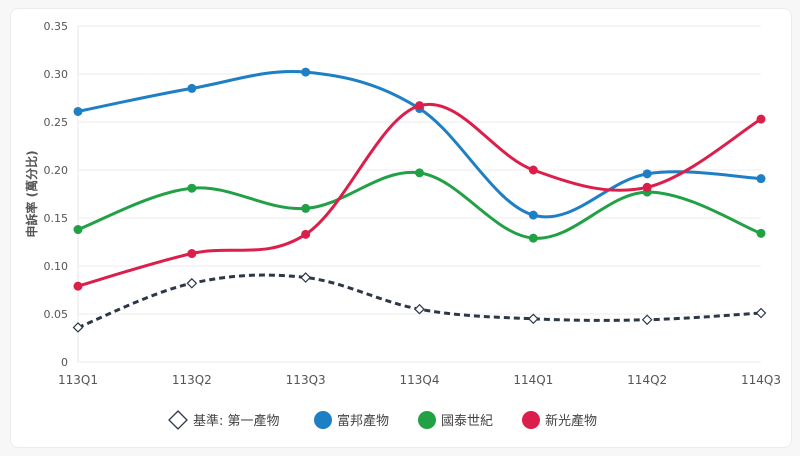 The image size is (800, 456). I want to click on y-axis-label: 申訴率 (萬分比), so click(31, 193).